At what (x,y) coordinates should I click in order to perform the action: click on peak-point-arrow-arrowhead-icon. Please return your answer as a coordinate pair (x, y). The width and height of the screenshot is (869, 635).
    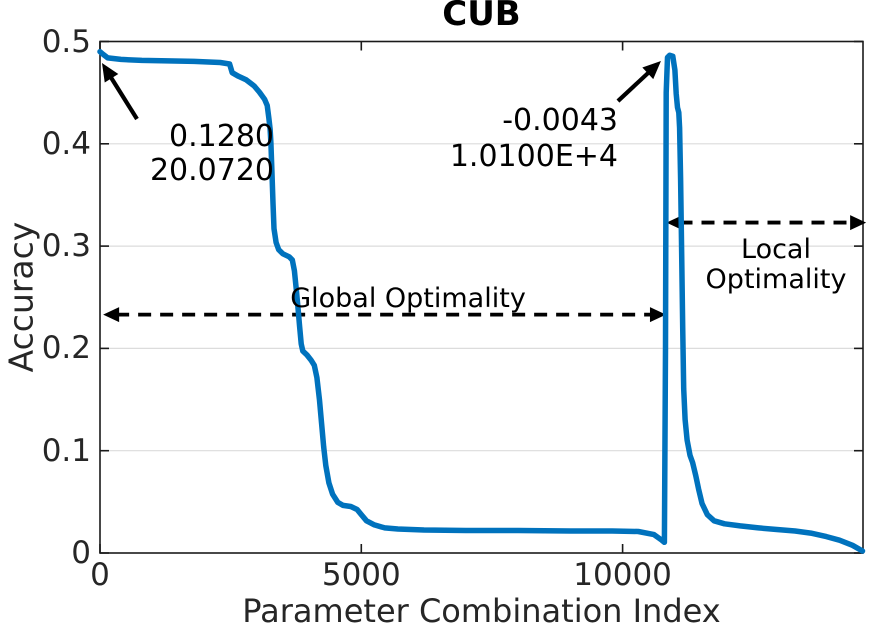
    Looking at the image, I should click on (651, 70).